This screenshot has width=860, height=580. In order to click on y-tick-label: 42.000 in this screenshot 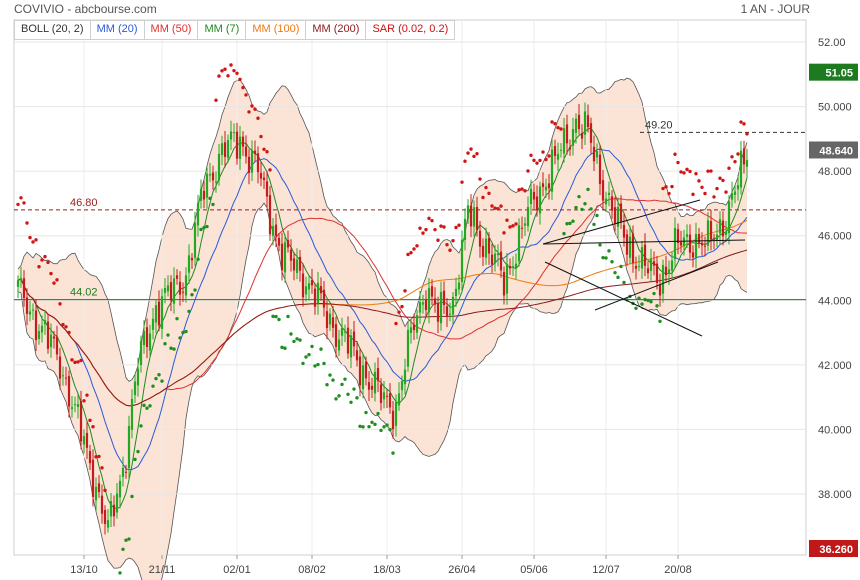, I will do `click(835, 366)`.